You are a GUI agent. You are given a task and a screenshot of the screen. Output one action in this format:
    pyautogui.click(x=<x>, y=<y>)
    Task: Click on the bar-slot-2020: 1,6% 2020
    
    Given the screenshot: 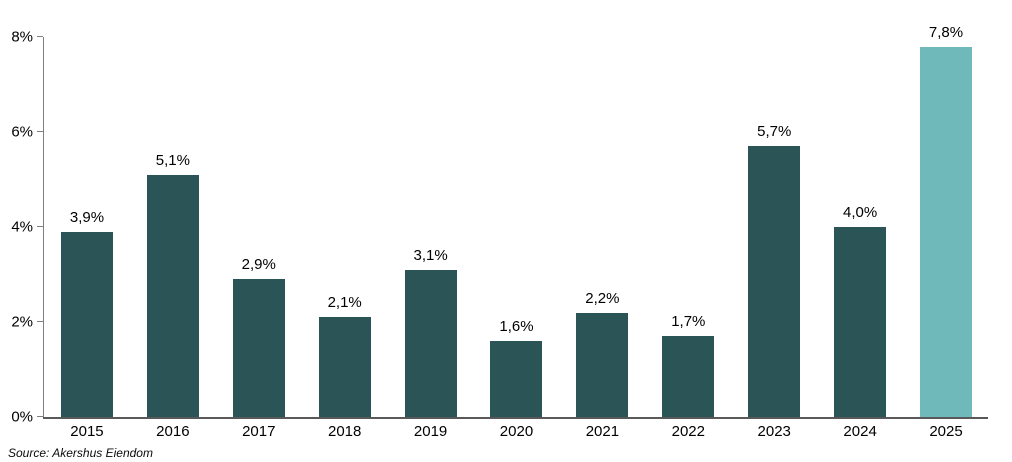 What is the action you would take?
    pyautogui.click(x=517, y=238)
    